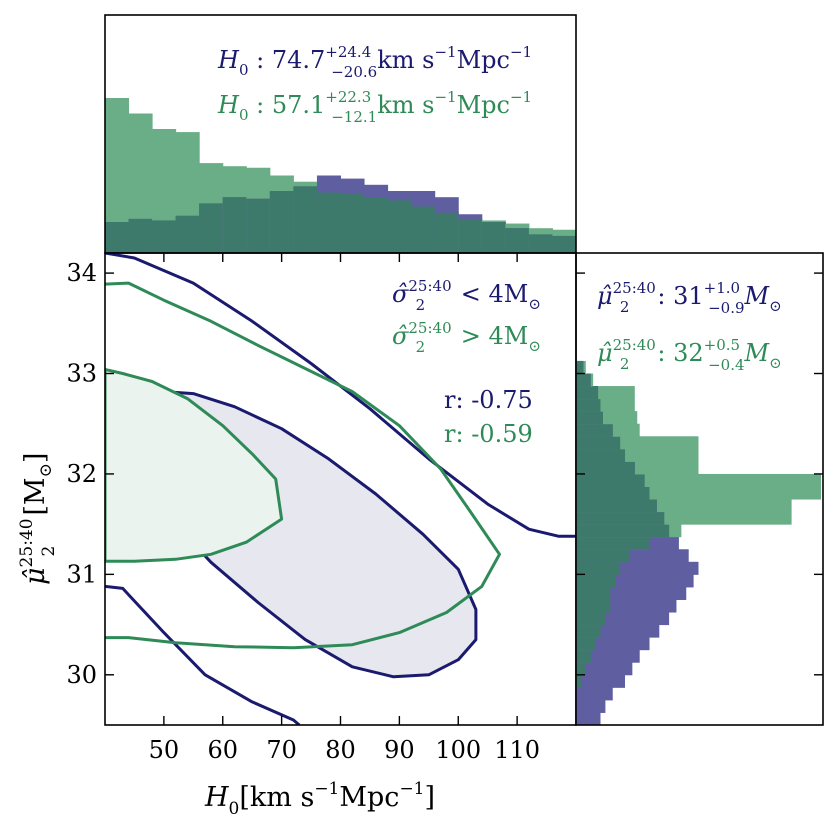  What do you see at coordinates (319, 799) in the screenshot?
I see `x-axis-label: H0[km s−1Mpc−1]` at bounding box center [319, 799].